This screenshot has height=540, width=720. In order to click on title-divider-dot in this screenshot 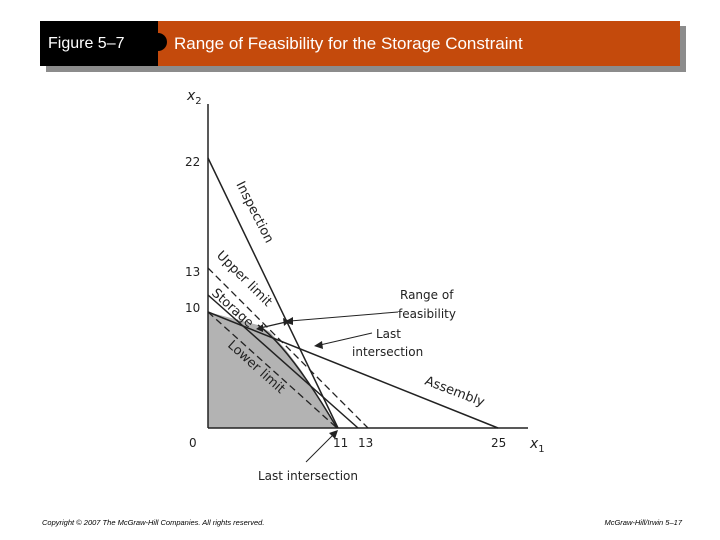, I will do `click(158, 42)`.